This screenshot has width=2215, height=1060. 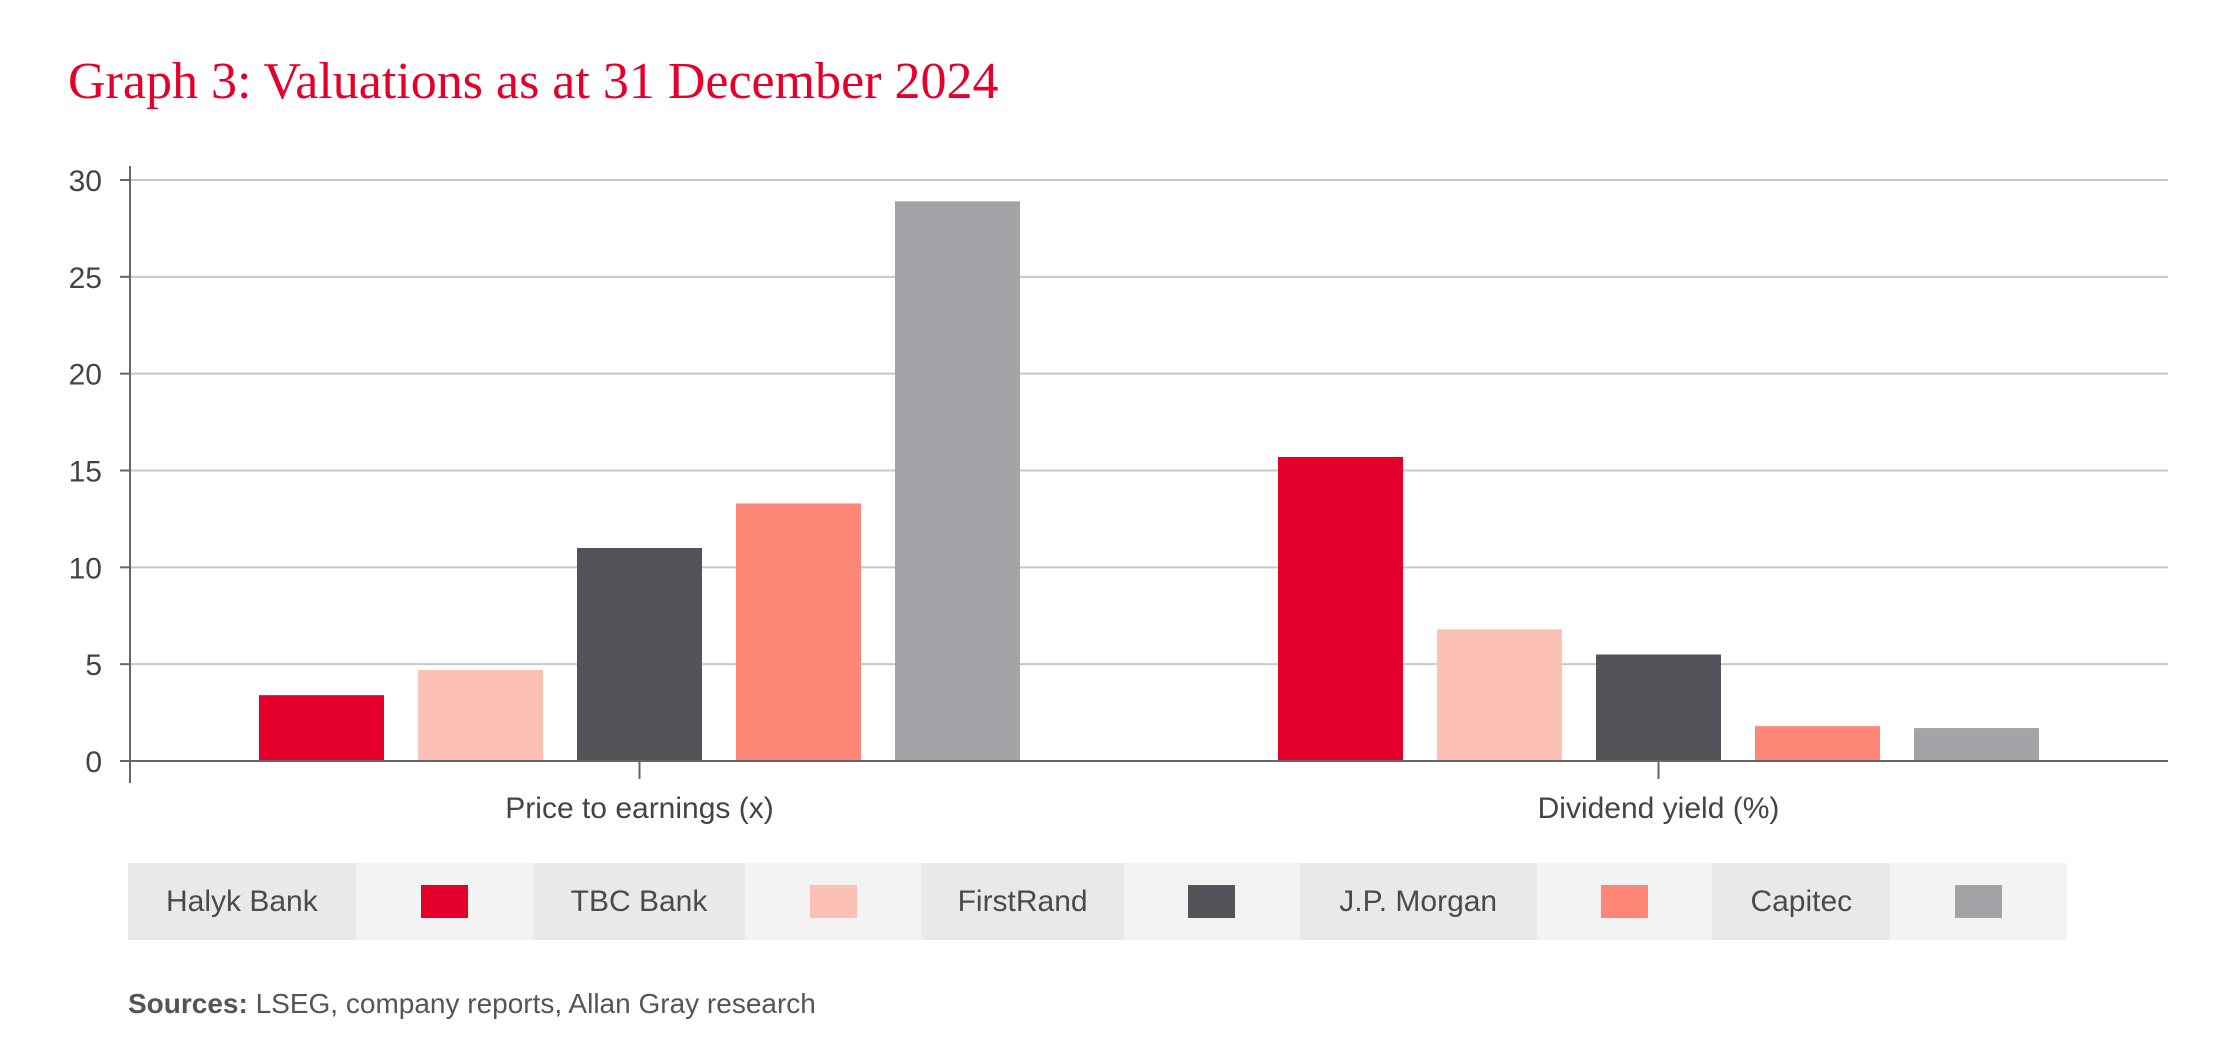 I want to click on sources-label: Sources:, so click(x=188, y=1003).